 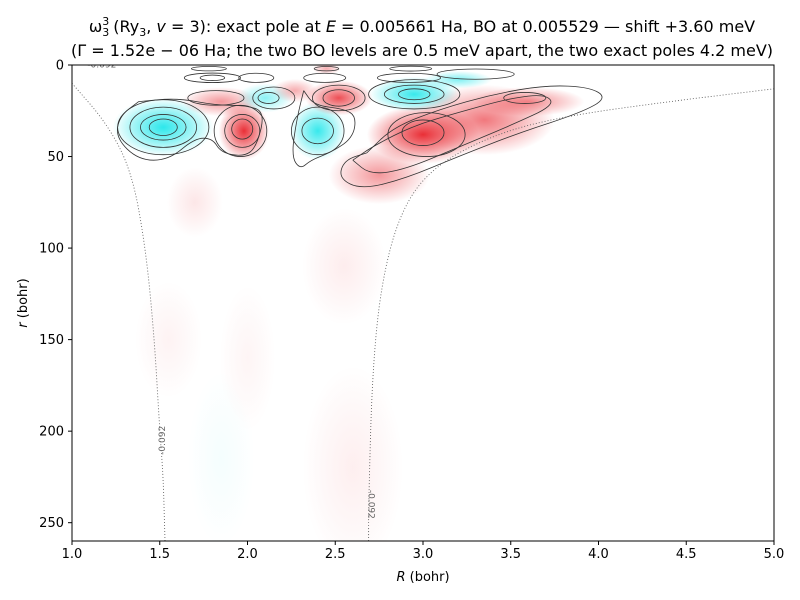 What do you see at coordinates (686, 554) in the screenshot?
I see `x-tick-label: 4.5` at bounding box center [686, 554].